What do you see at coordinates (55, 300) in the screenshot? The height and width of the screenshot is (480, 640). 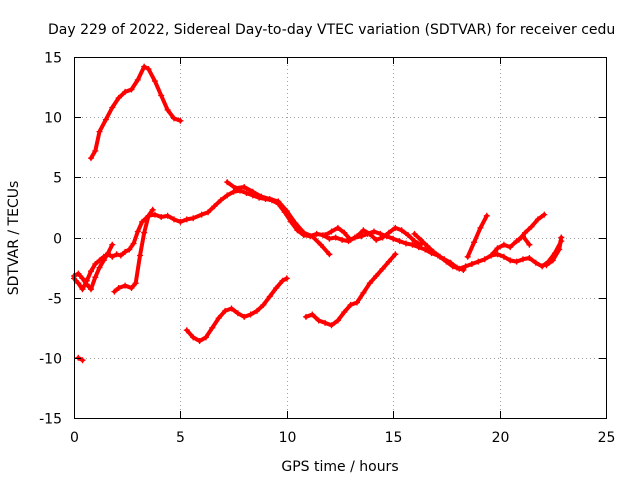 I see `y-tick-label: -5` at bounding box center [55, 300].